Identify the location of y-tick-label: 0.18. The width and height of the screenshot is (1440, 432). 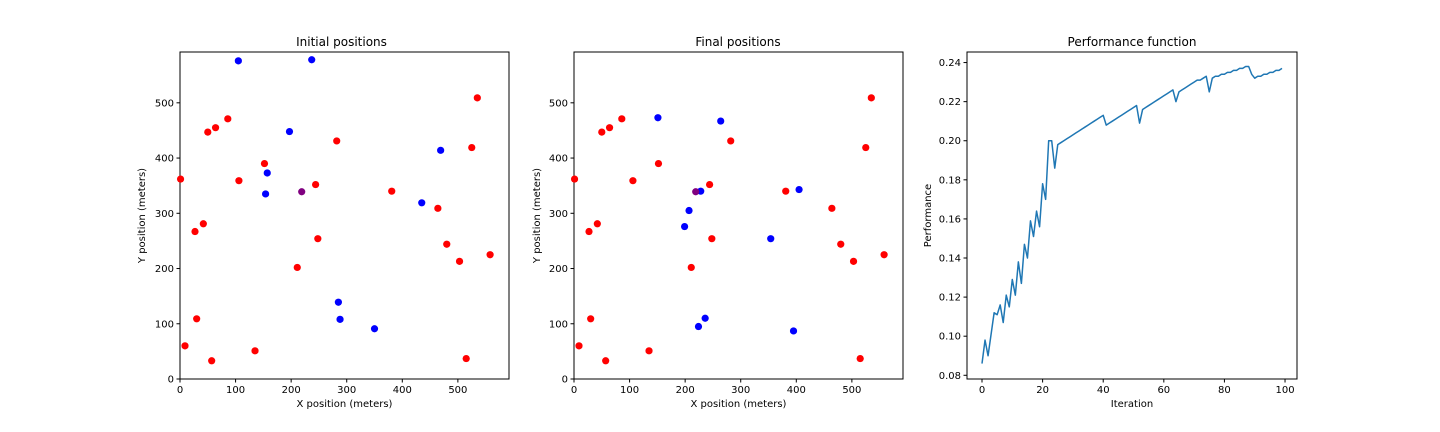
(950, 180).